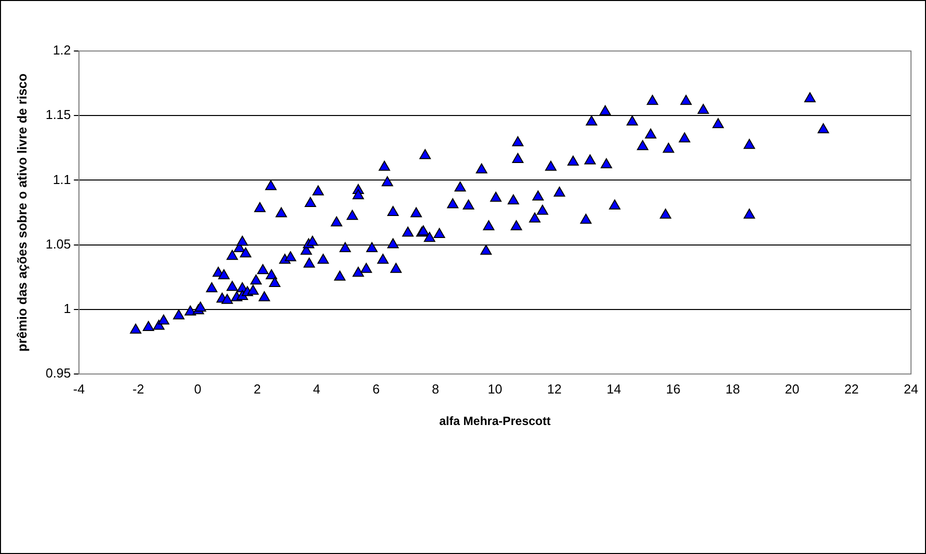 The width and height of the screenshot is (926, 554). Describe the element at coordinates (614, 388) in the screenshot. I see `x-tick-label: 14` at that location.